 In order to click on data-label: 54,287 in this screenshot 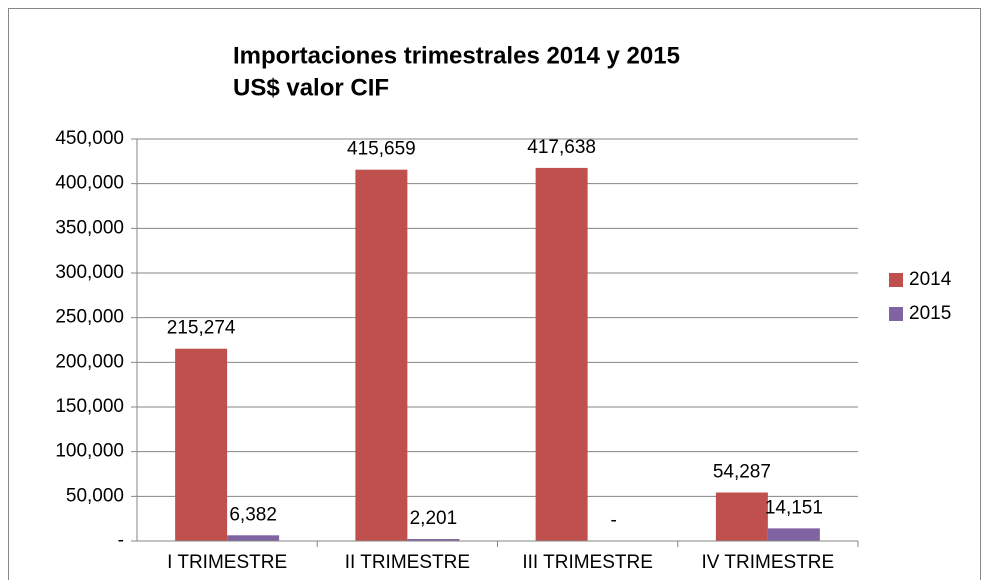, I will do `click(742, 472)`.